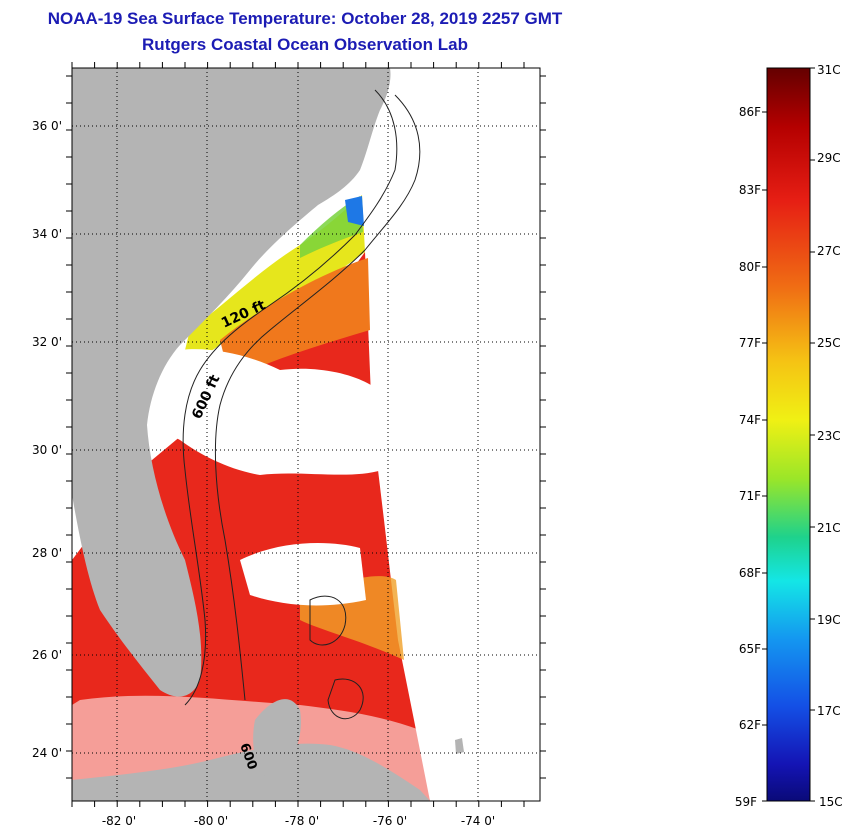 The width and height of the screenshot is (849, 832). I want to click on legend-celsius-21: 21C, so click(829, 528).